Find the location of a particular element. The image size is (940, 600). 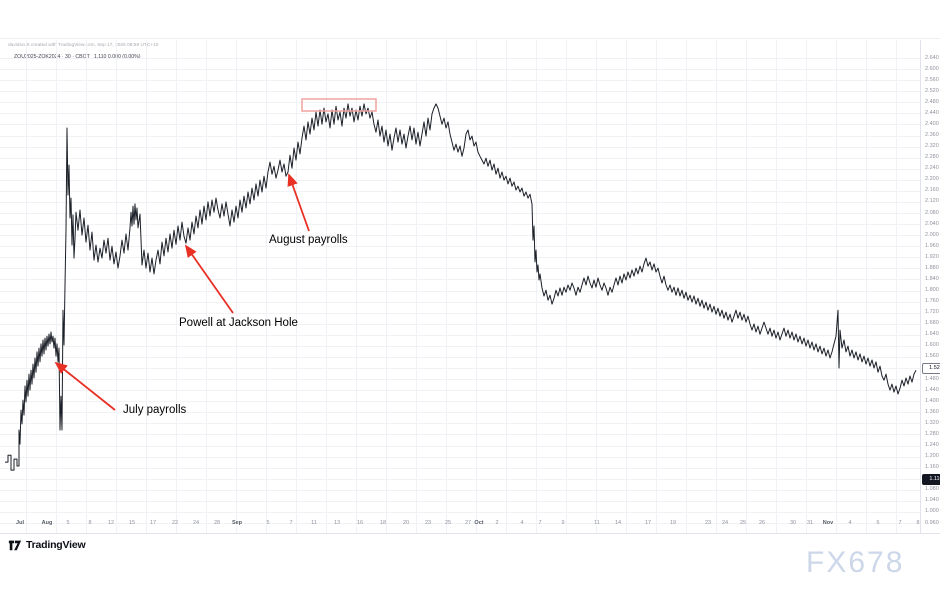

time-axis-label: 28 is located at coordinates (217, 523).